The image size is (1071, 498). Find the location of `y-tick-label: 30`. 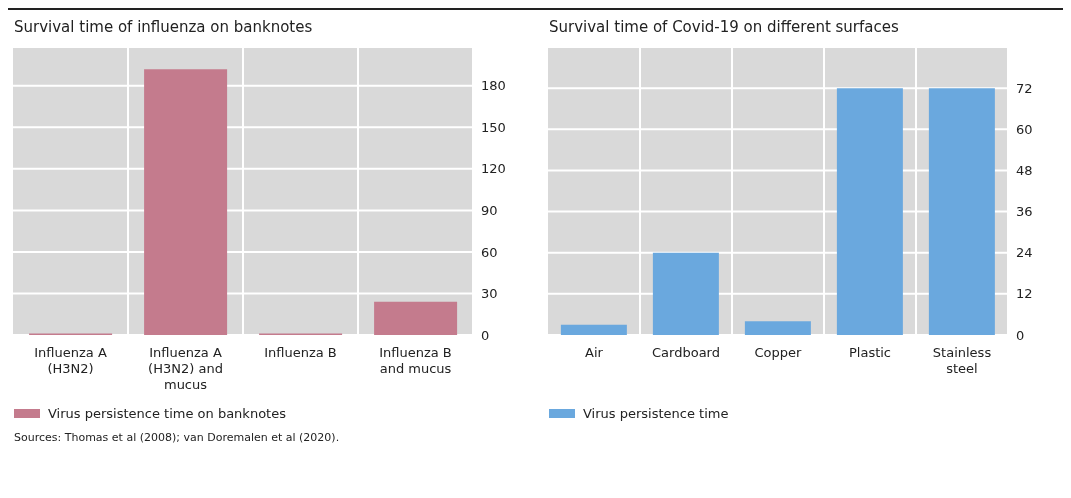

y-tick-label: 30 is located at coordinates (489, 294).